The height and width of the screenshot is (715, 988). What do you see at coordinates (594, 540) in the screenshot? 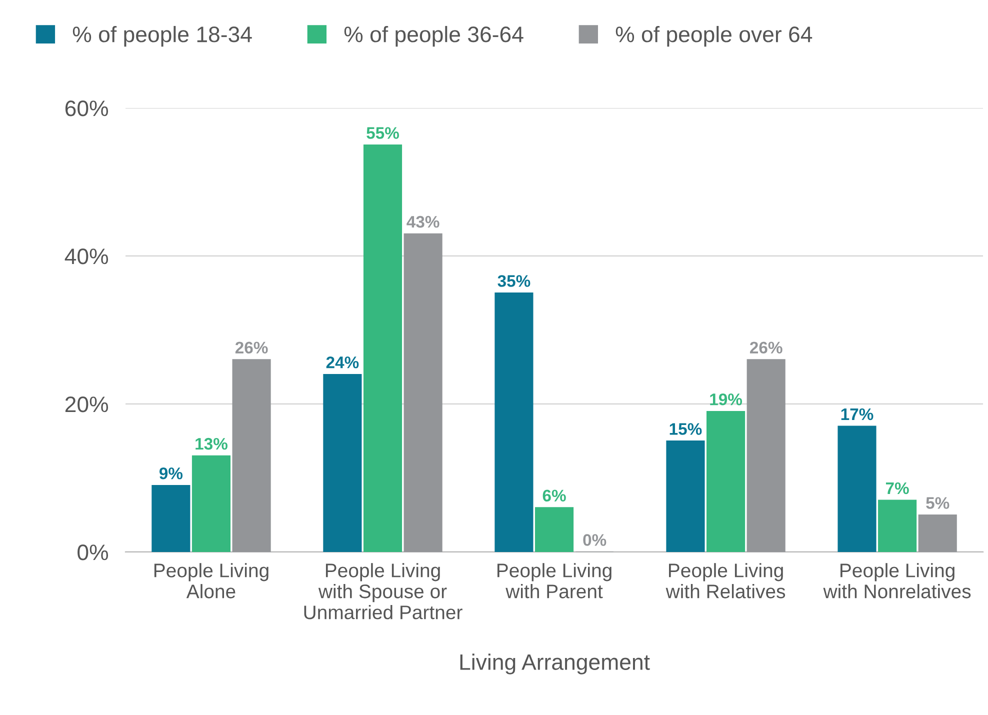
I see `data-label: 0%` at bounding box center [594, 540].